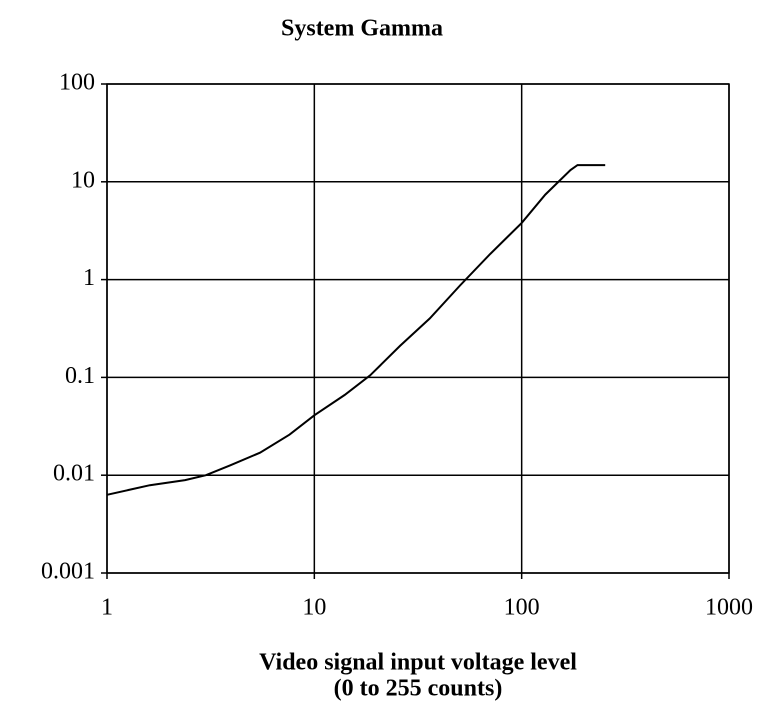 The image size is (764, 710). What do you see at coordinates (107, 608) in the screenshot?
I see `x-tick-label: 1` at bounding box center [107, 608].